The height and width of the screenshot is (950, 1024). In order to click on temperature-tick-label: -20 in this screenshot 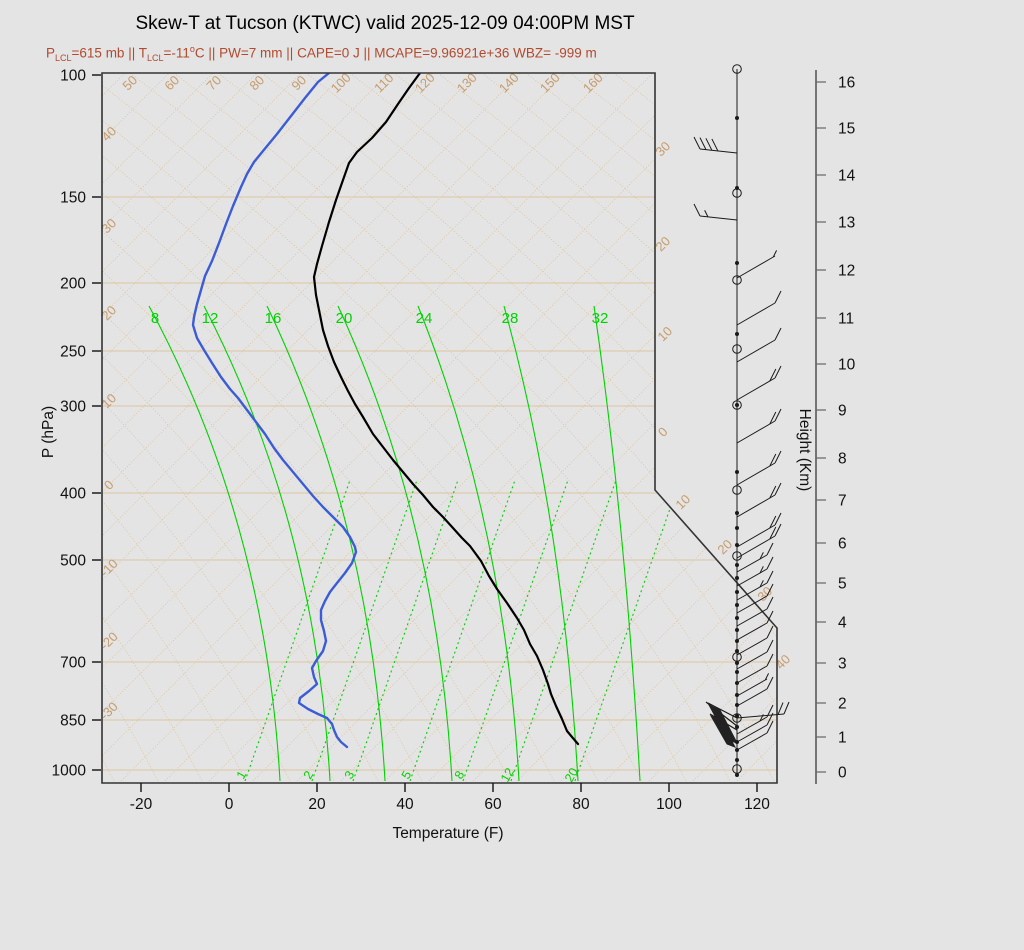, I will do `click(141, 804)`.